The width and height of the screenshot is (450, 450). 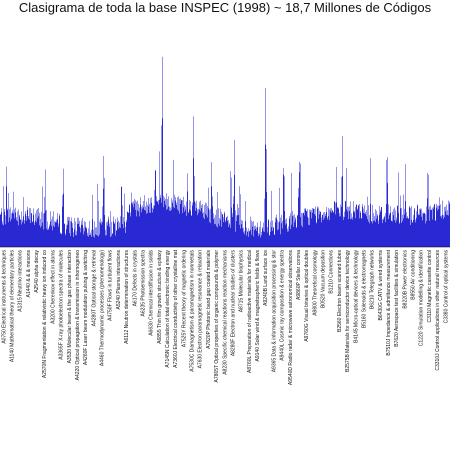 What do you see at coordinates (266, 278) in the screenshot?
I see `category-label: A9240B Land surface ice` at bounding box center [266, 278].